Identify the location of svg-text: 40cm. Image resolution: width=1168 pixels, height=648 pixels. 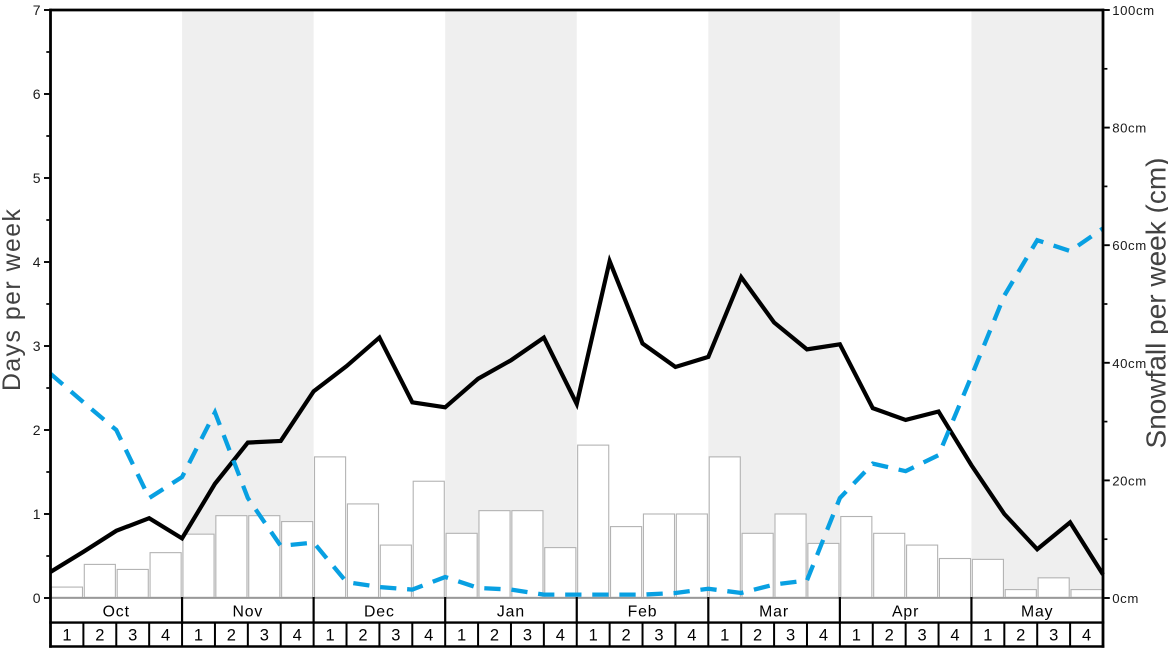
(1129, 363).